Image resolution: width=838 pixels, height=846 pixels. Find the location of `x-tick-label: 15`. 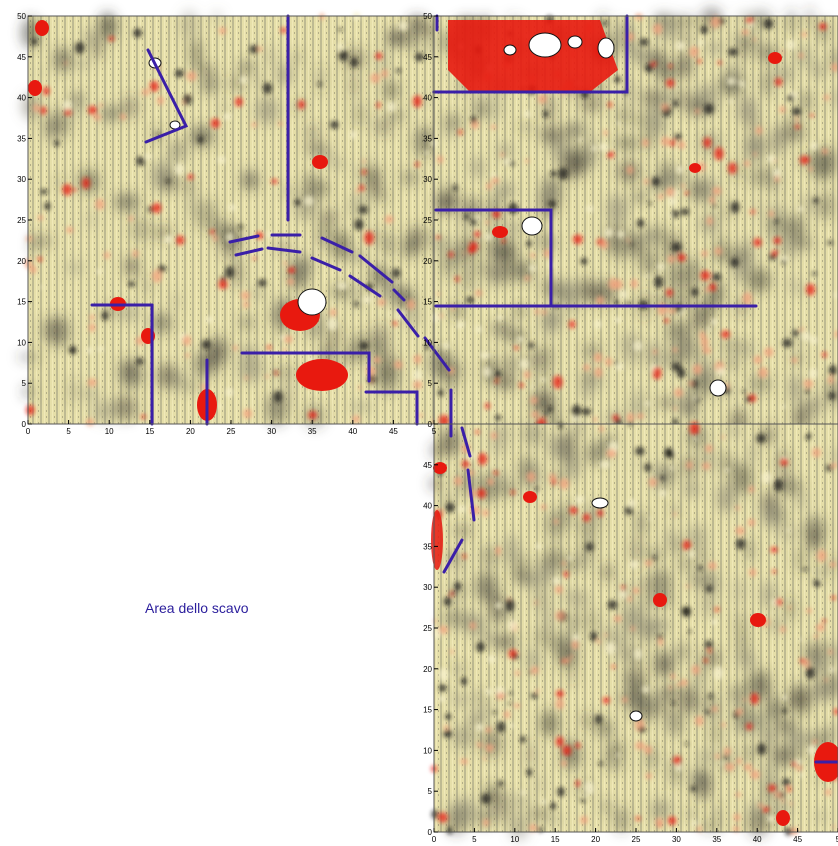

x-tick-label: 15 is located at coordinates (555, 839).